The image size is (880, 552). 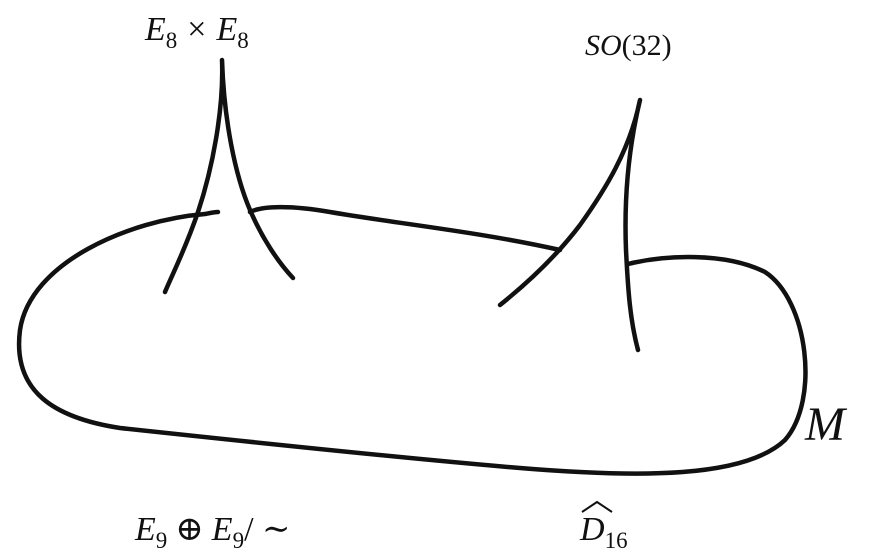 What do you see at coordinates (616, 540) in the screenshot?
I see `label-part: 16` at bounding box center [616, 540].